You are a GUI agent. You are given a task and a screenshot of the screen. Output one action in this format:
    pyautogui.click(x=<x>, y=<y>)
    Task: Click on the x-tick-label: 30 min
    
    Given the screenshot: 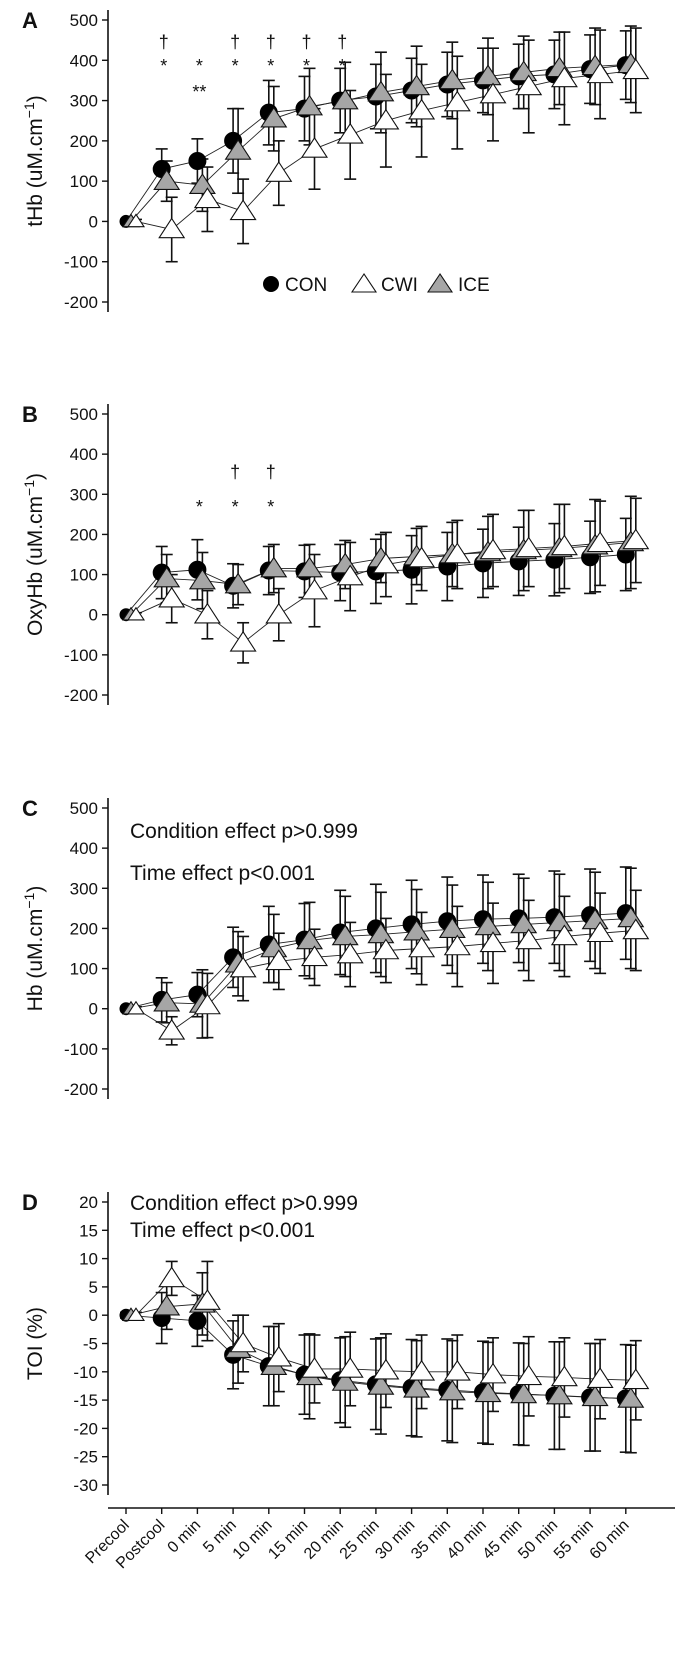 What is the action you would take?
    pyautogui.click(x=395, y=1540)
    